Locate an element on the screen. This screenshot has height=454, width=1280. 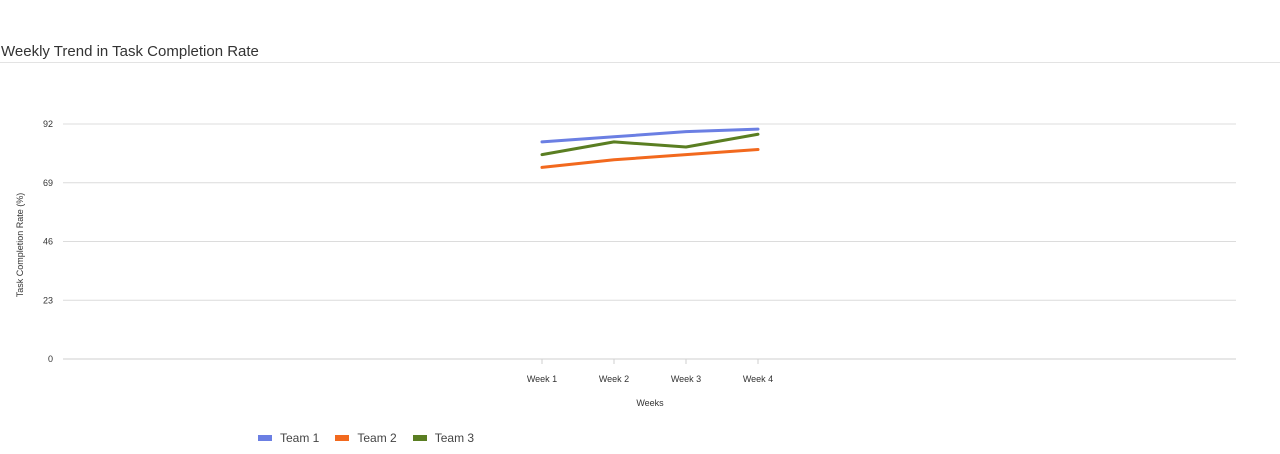
y-tick-label: 92 is located at coordinates (48, 124).